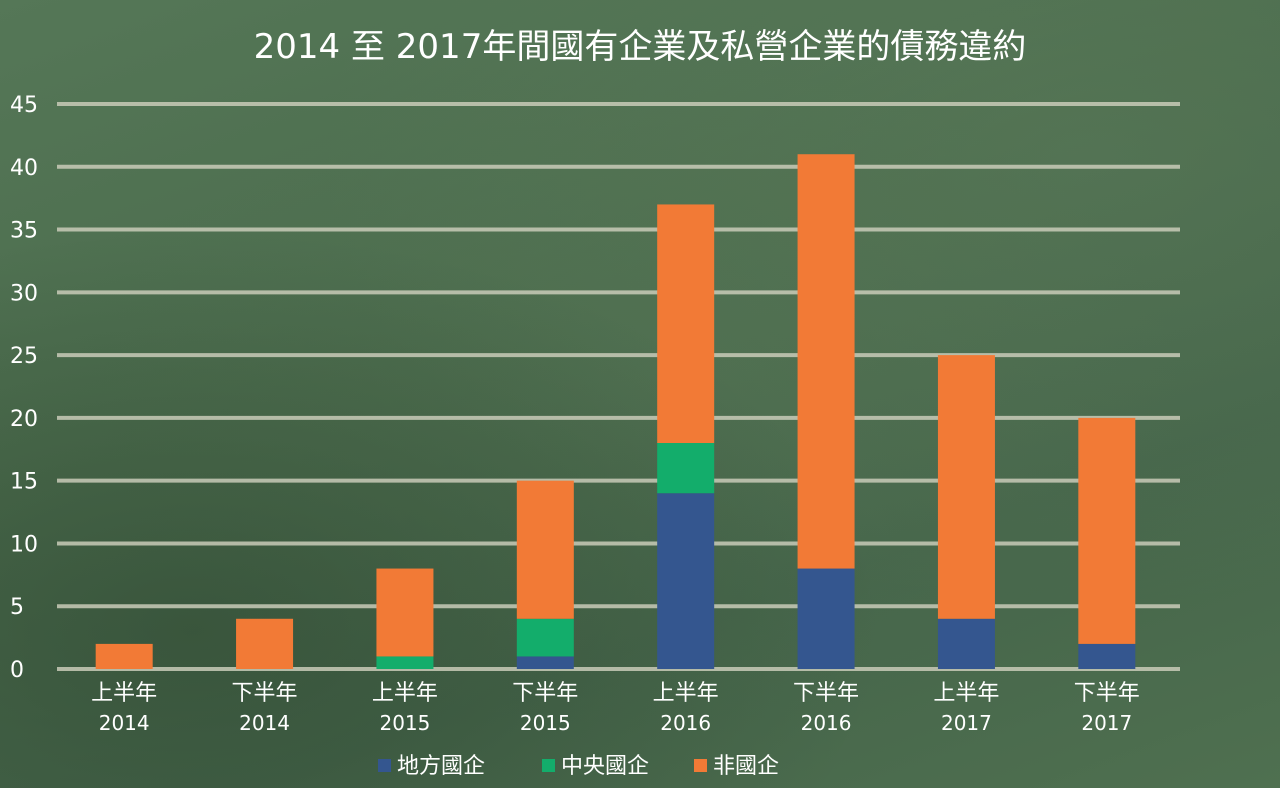  Describe the element at coordinates (124, 708) in the screenshot. I see `x-tick-label-0: 上半年 2014` at that location.